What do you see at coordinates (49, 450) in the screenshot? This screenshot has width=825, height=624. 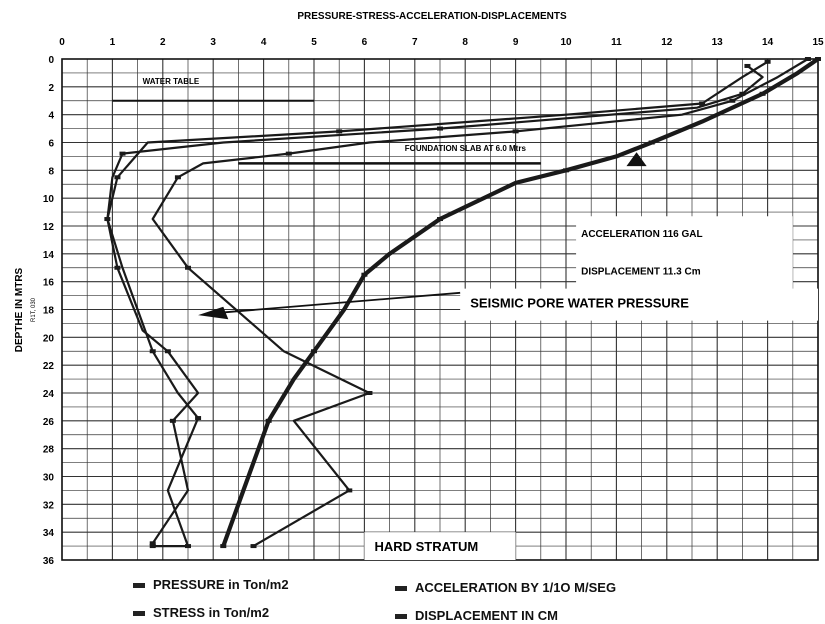 I see `y-tick-label: 28` at bounding box center [49, 450].